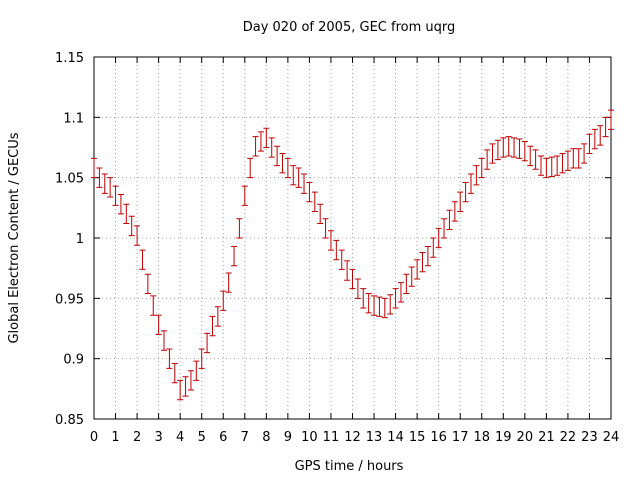 The height and width of the screenshot is (480, 640). What do you see at coordinates (69, 239) in the screenshot?
I see `y-tick-labels: 0.85 0.9 0.95 1 1.05 1.1 1.15` at bounding box center [69, 239].